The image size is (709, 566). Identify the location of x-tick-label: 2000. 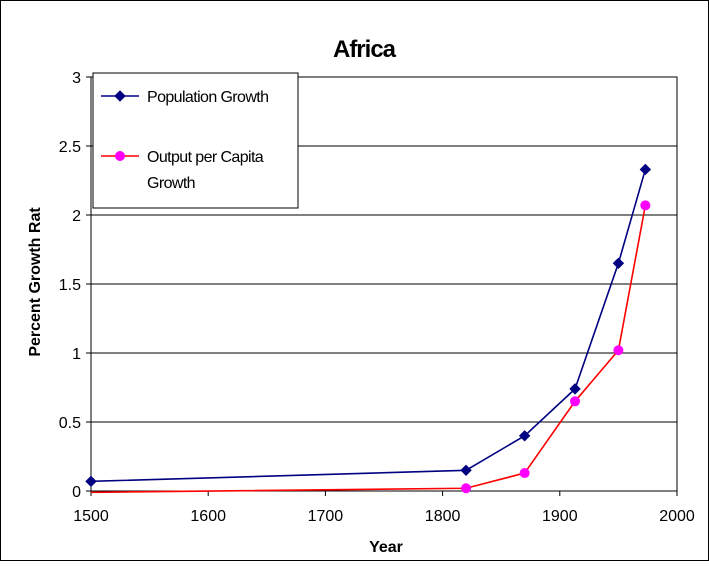
(677, 516).